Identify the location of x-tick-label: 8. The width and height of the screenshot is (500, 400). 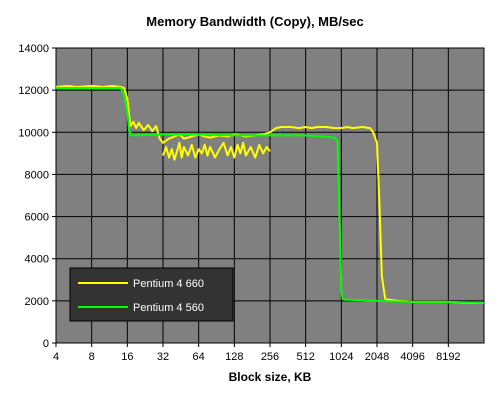
(92, 357).